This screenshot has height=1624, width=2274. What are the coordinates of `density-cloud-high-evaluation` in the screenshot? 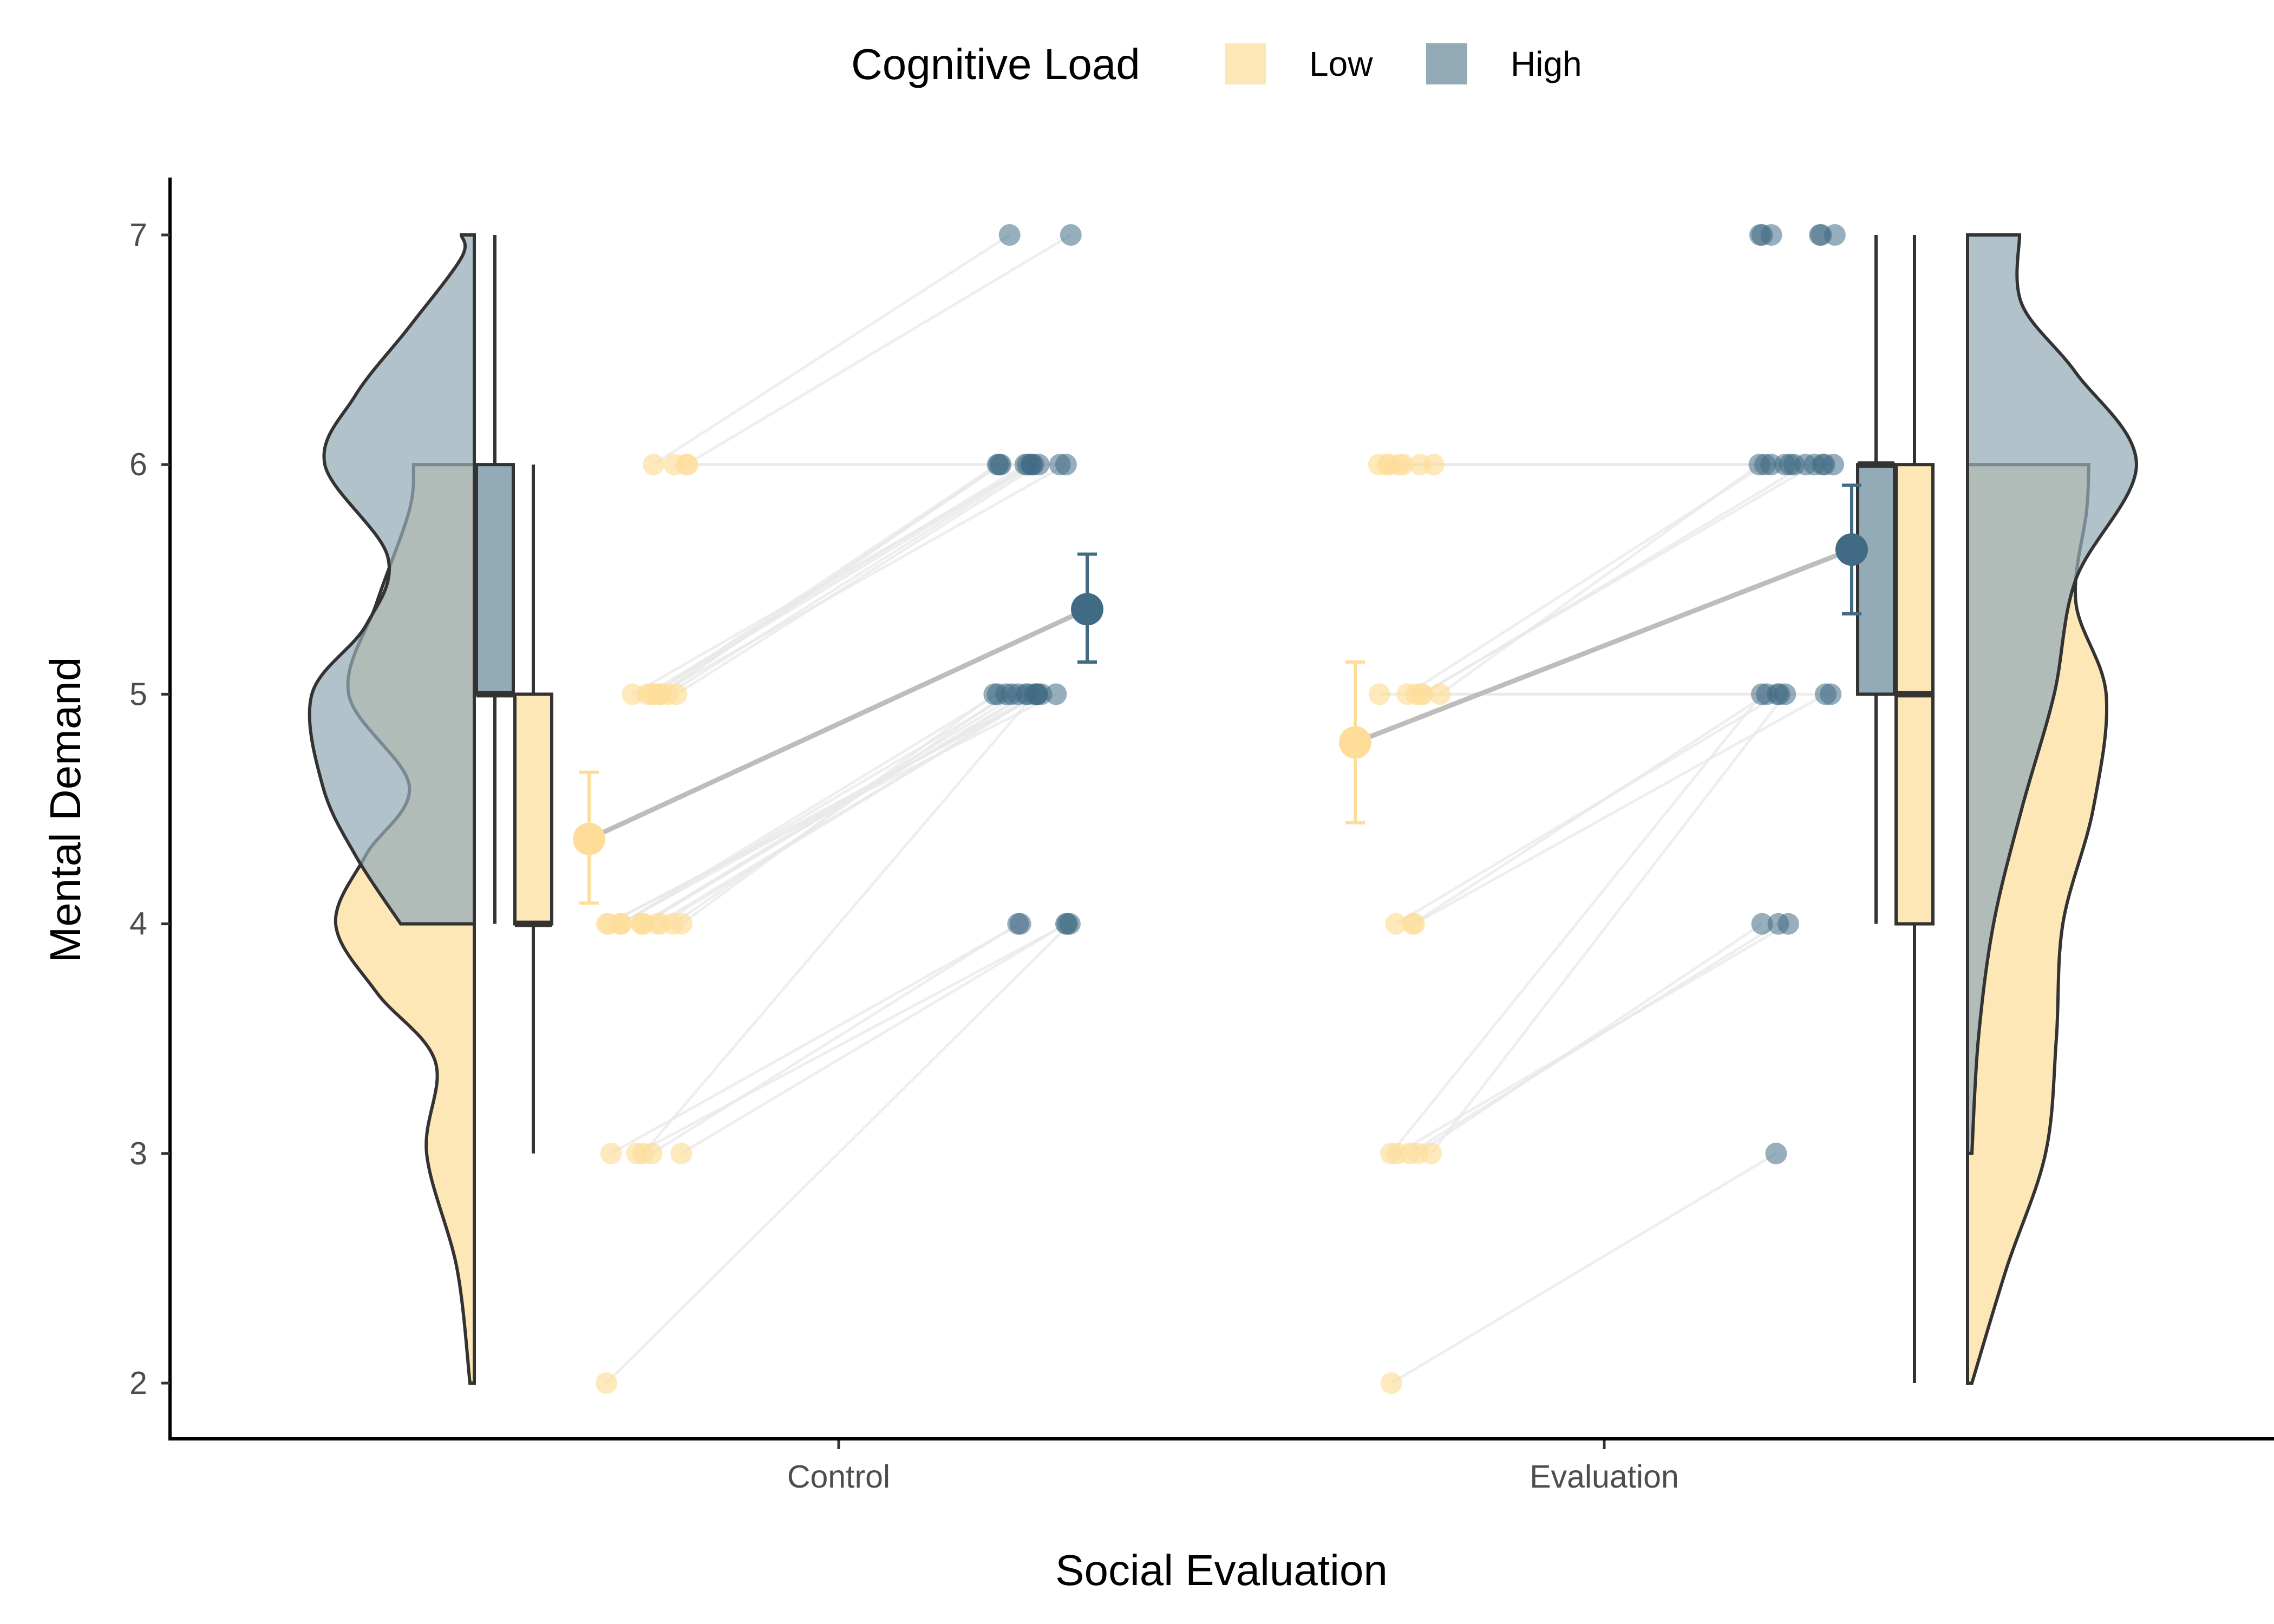 It's located at (2053, 694).